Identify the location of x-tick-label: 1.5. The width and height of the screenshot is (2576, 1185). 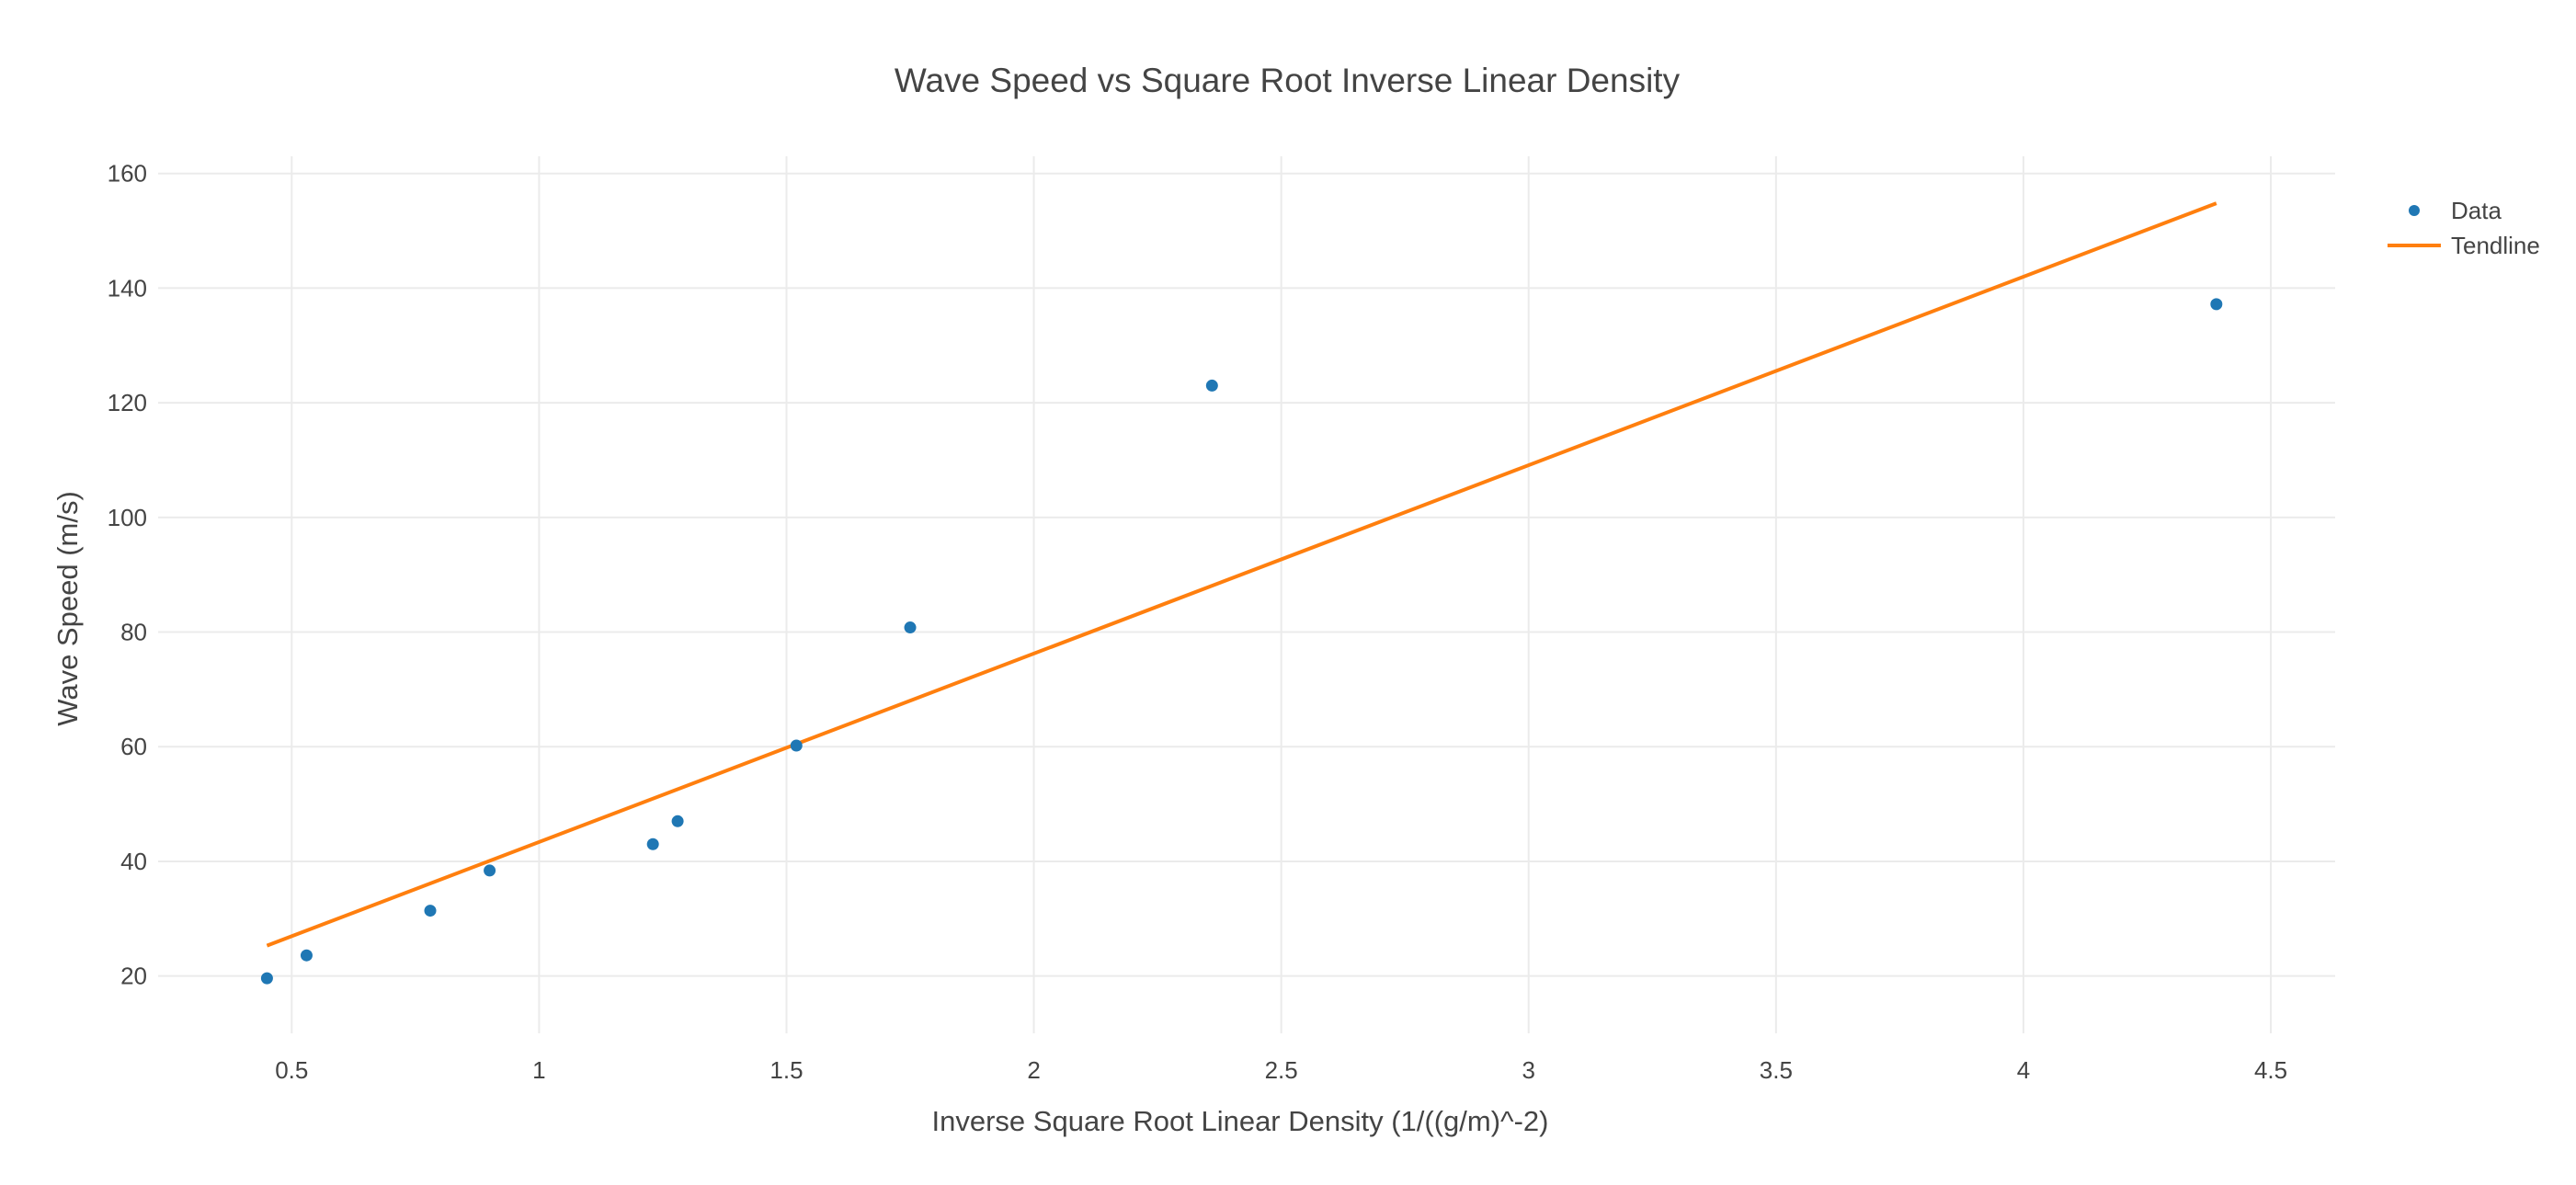
(786, 1070).